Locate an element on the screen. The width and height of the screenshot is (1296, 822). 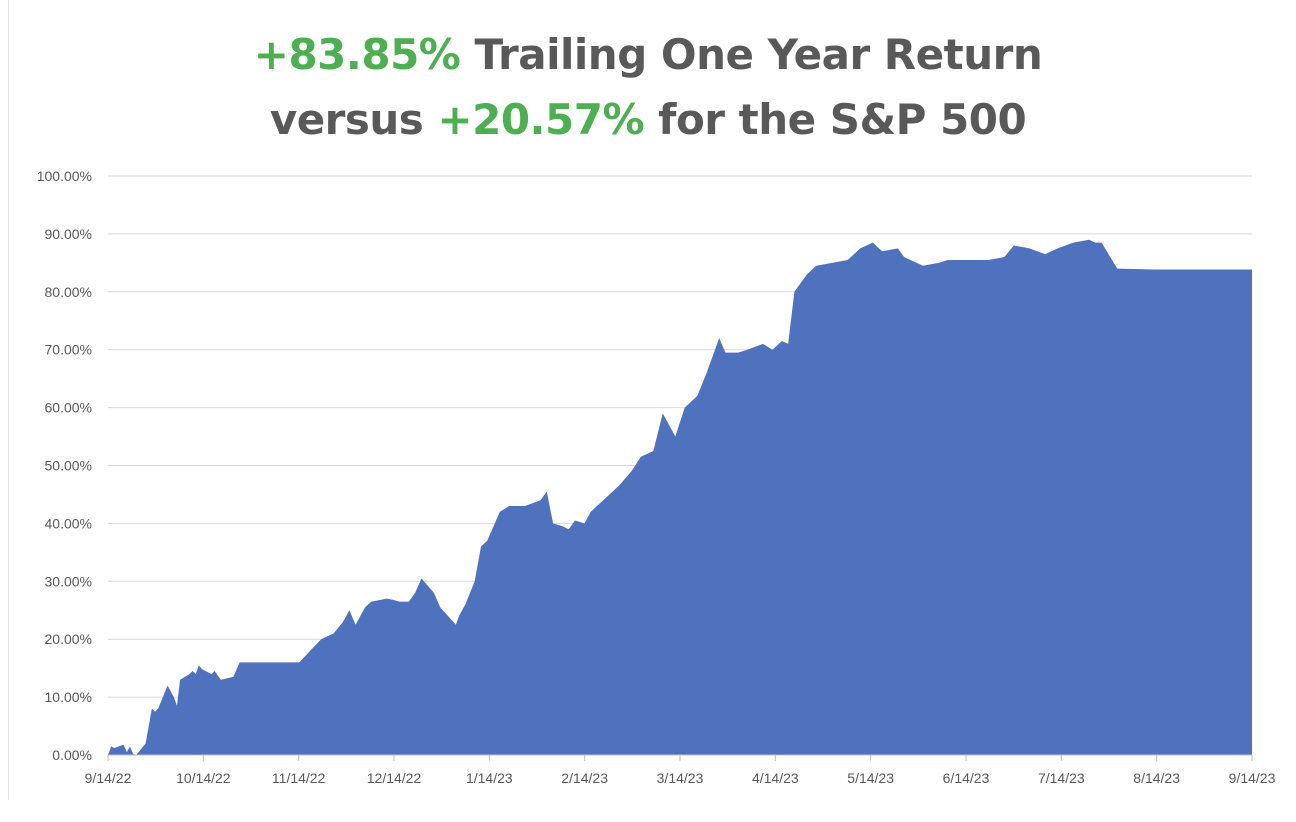
y-tick-label: 20.00% is located at coordinates (68, 639).